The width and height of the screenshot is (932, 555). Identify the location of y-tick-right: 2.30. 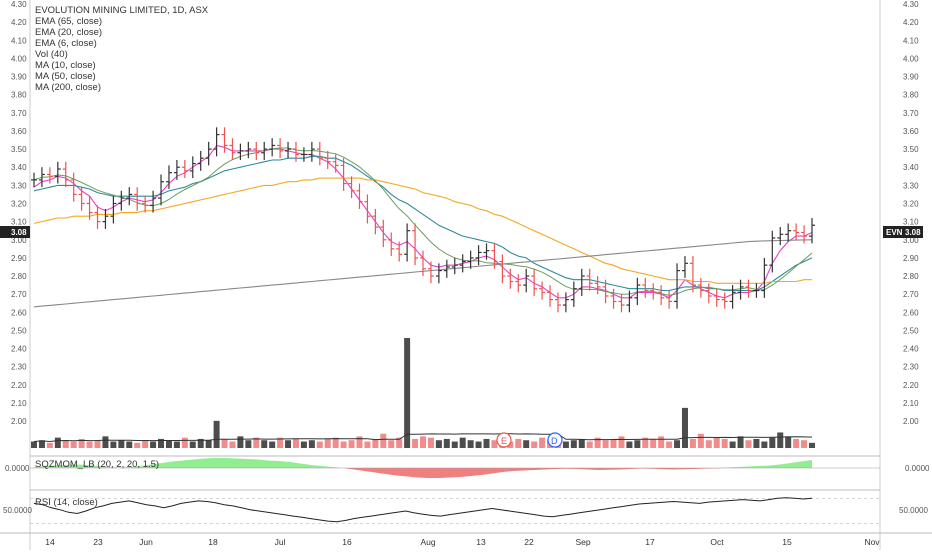
(911, 367).